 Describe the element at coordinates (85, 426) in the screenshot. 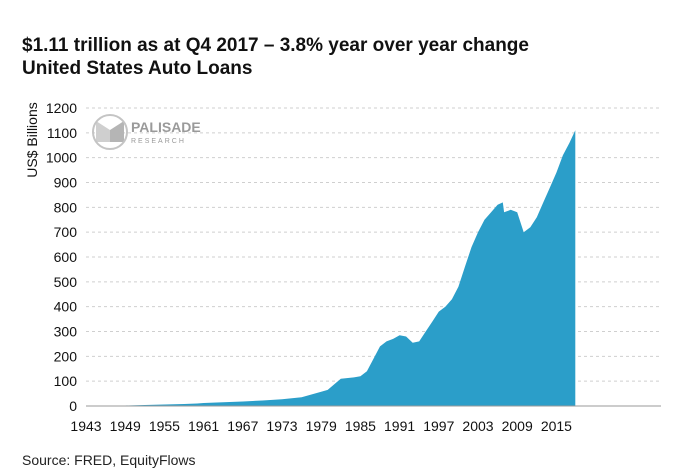

I see `x-tick-label: 1943` at that location.